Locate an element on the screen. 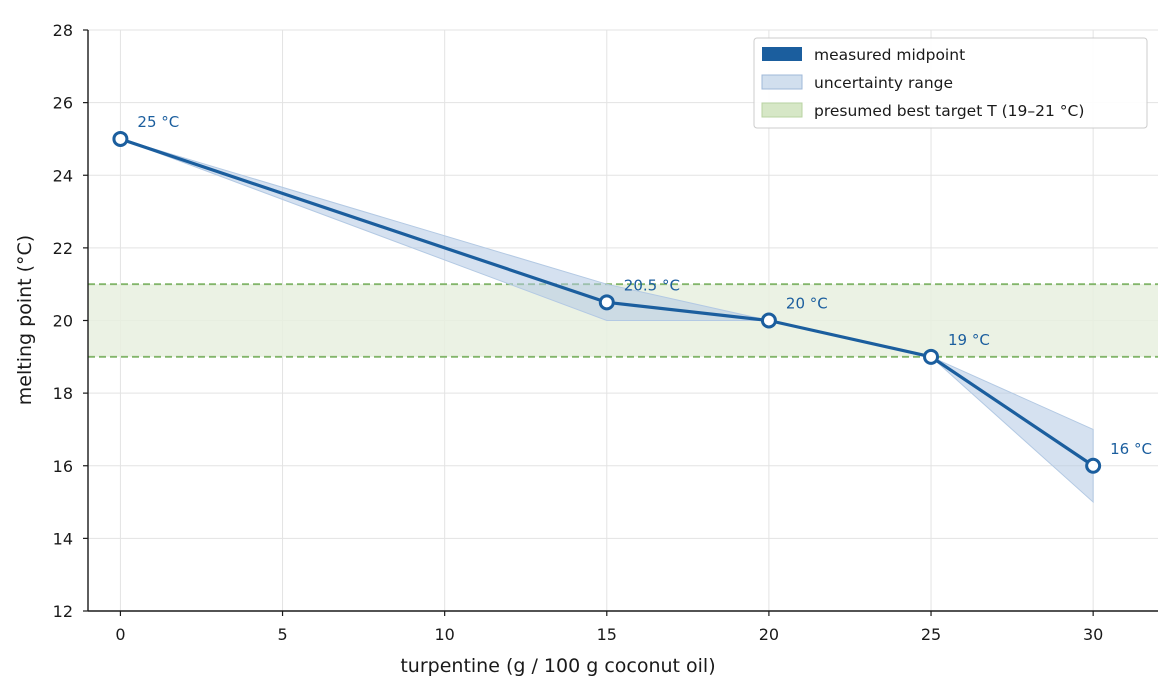 This screenshot has height=691, width=1176. y-tick-label: 26 is located at coordinates (63, 103).